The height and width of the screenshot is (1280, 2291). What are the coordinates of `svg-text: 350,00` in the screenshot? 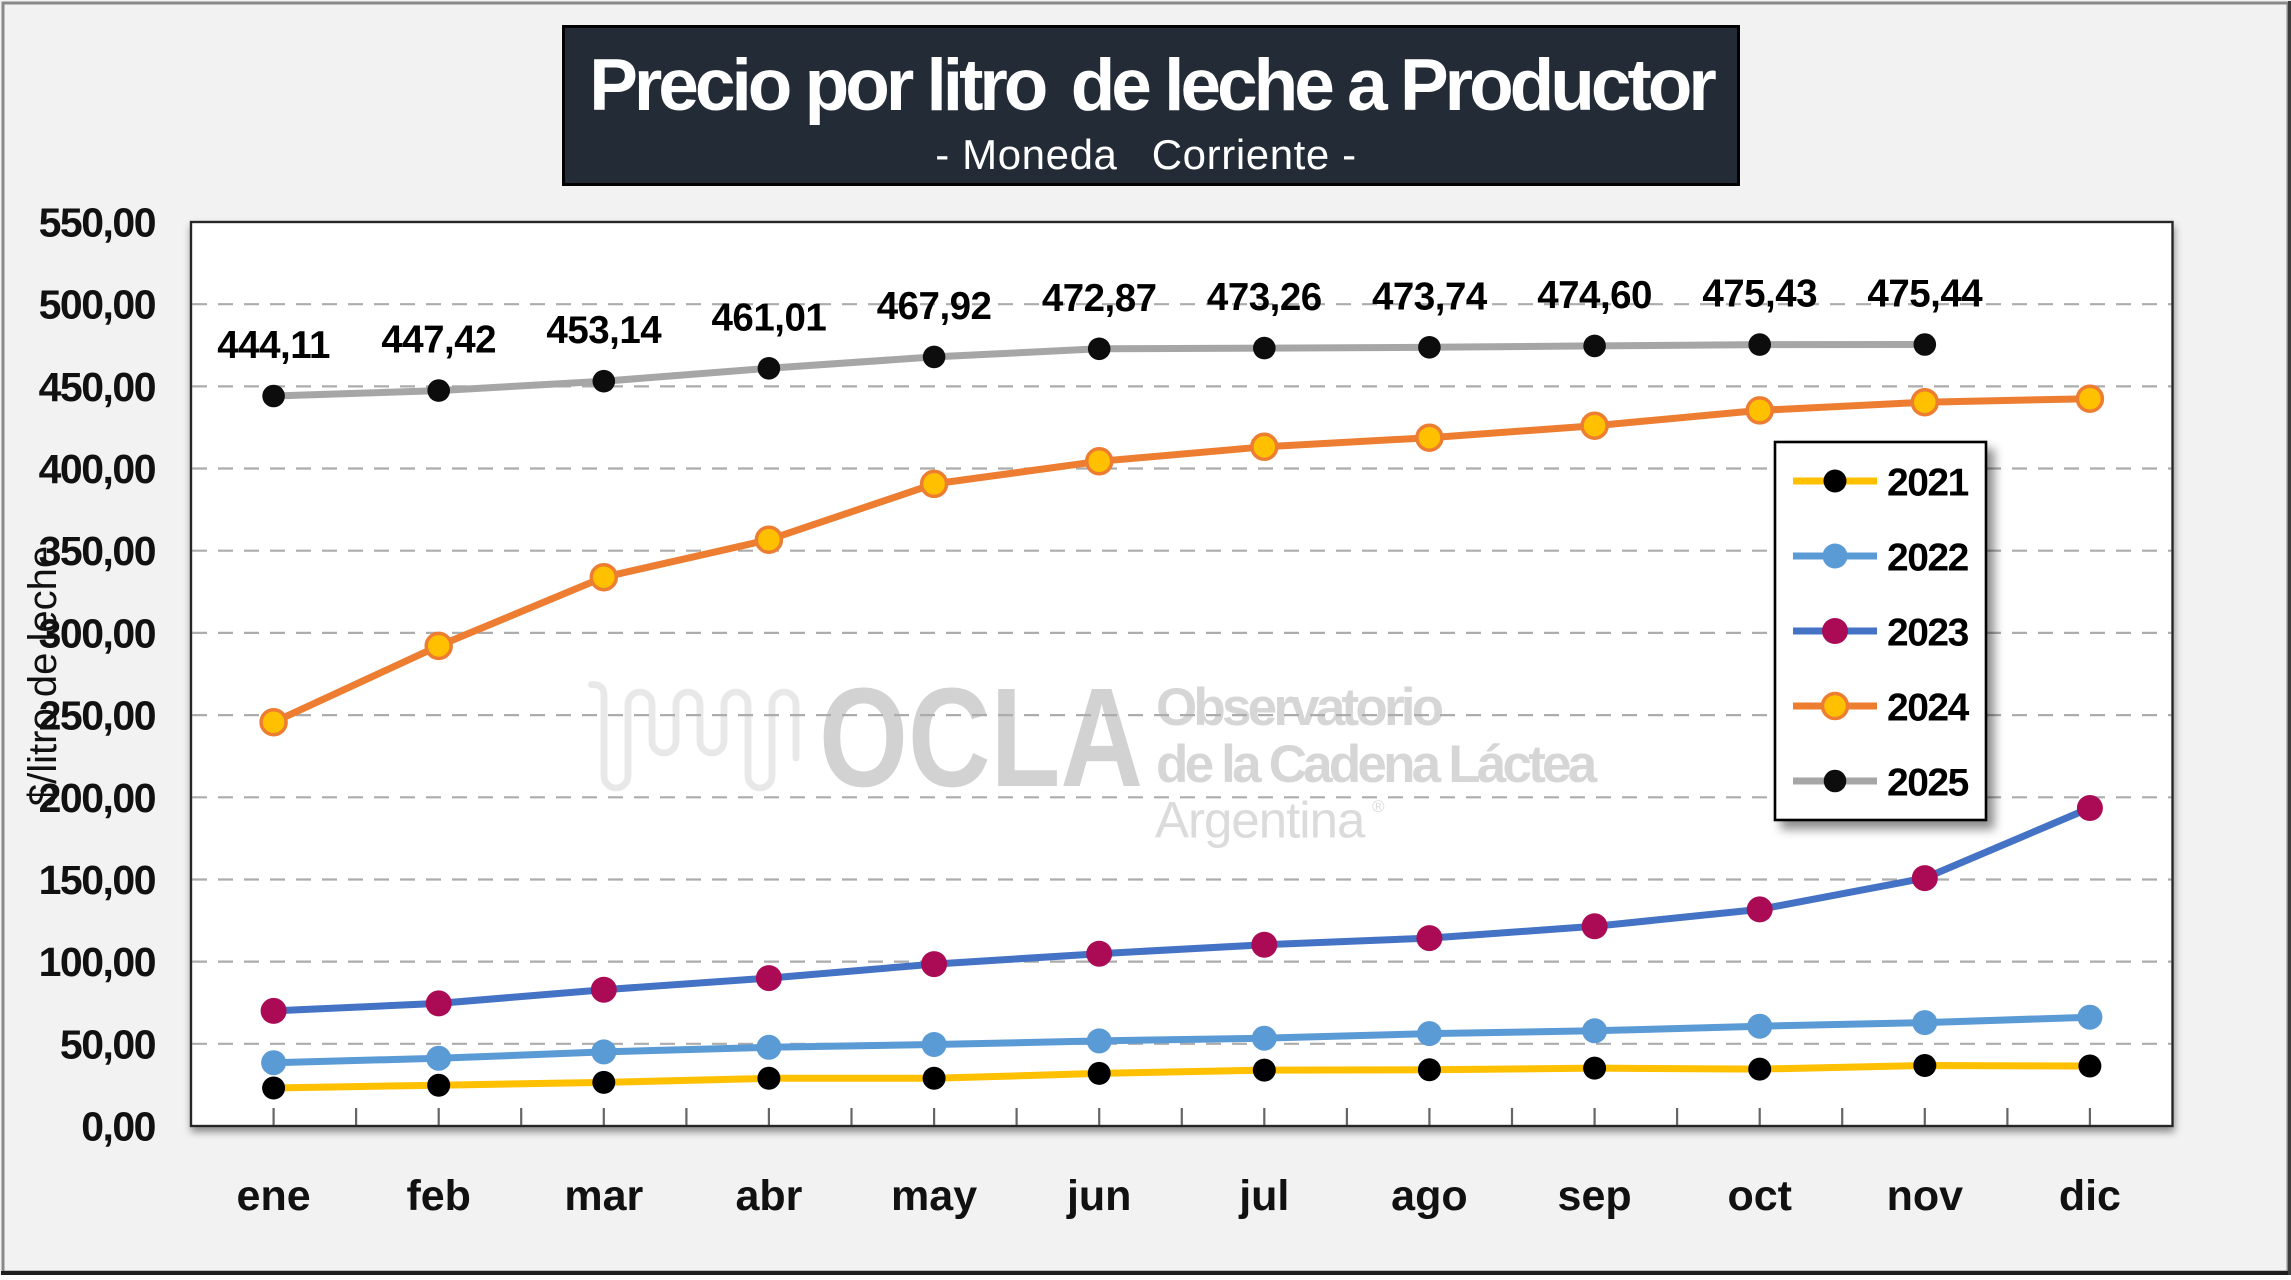 It's located at (97, 551).